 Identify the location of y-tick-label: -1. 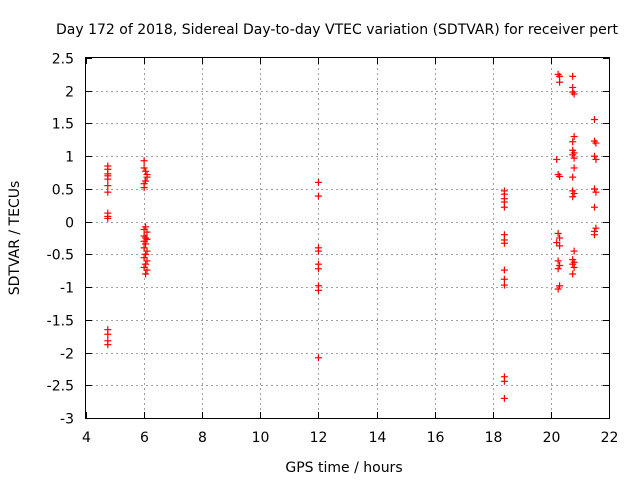
(67, 289).